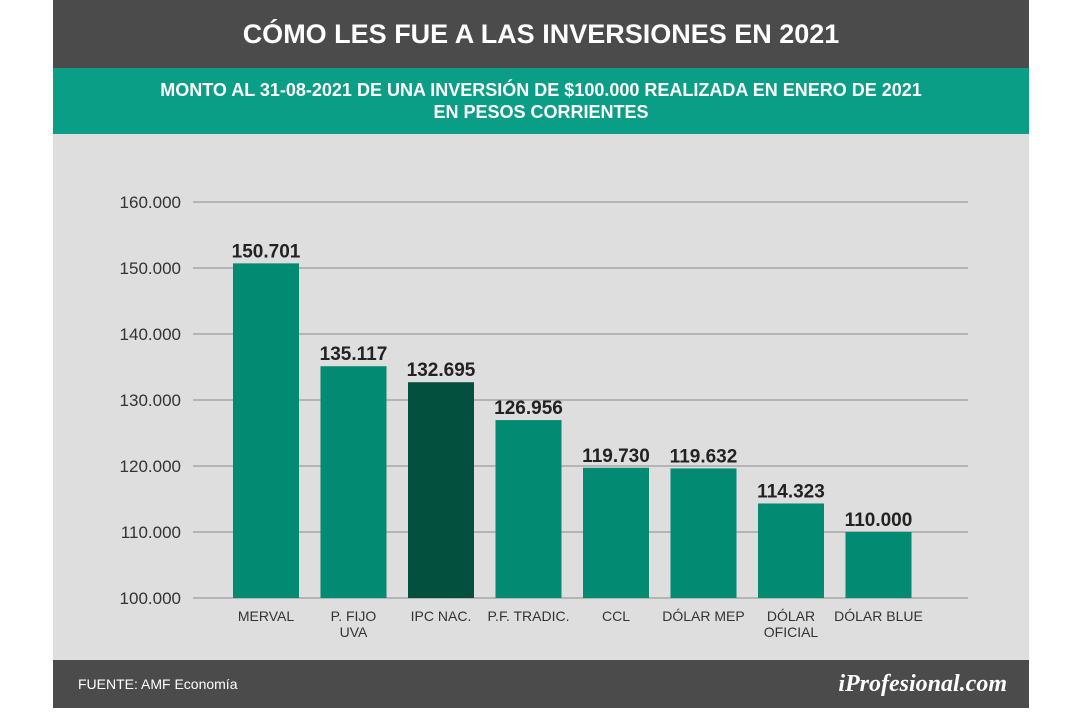 Image resolution: width=1066 pixels, height=718 pixels. What do you see at coordinates (150, 268) in the screenshot?
I see `y-tick-label: 150.000` at bounding box center [150, 268].